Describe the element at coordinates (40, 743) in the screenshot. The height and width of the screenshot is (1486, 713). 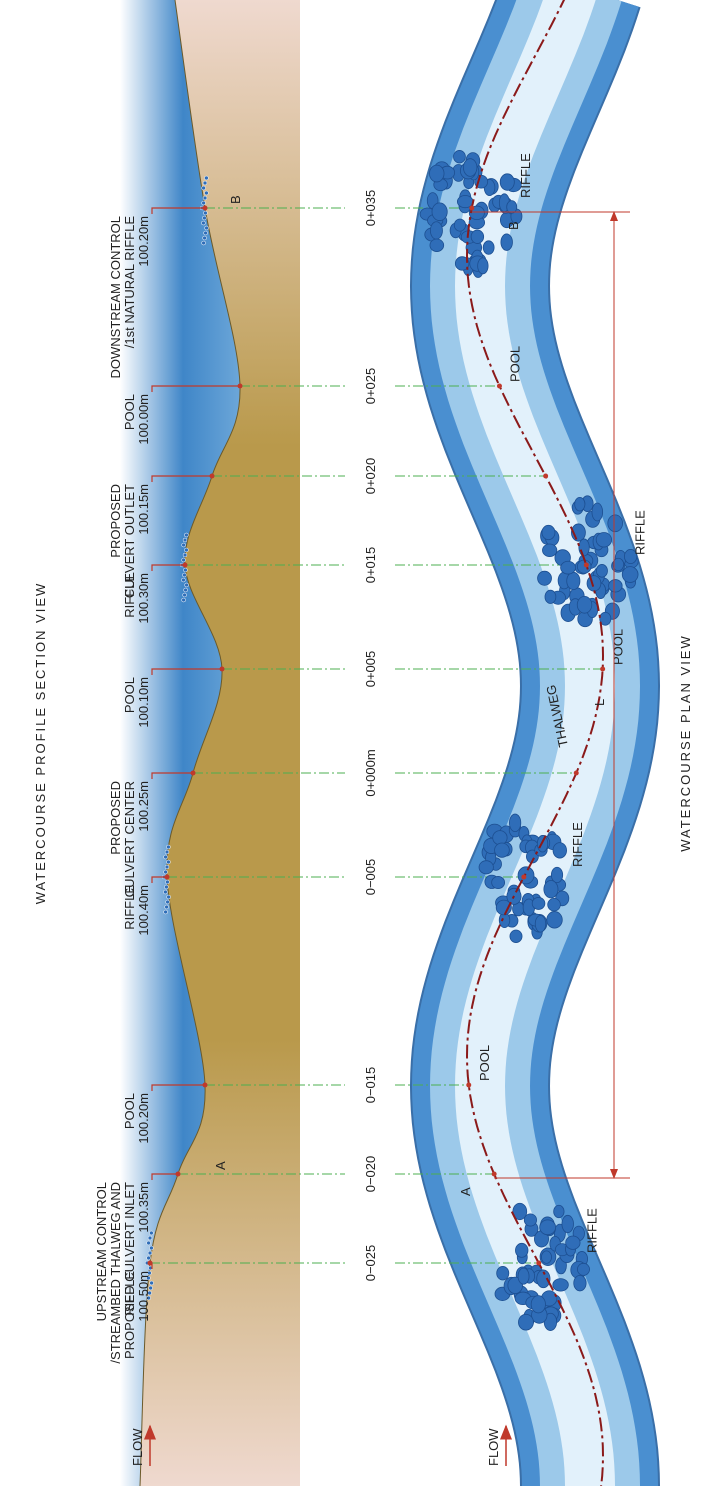
I see `profile-title: WATERCOURSE PROFILE SECTION VIEW` at that location.